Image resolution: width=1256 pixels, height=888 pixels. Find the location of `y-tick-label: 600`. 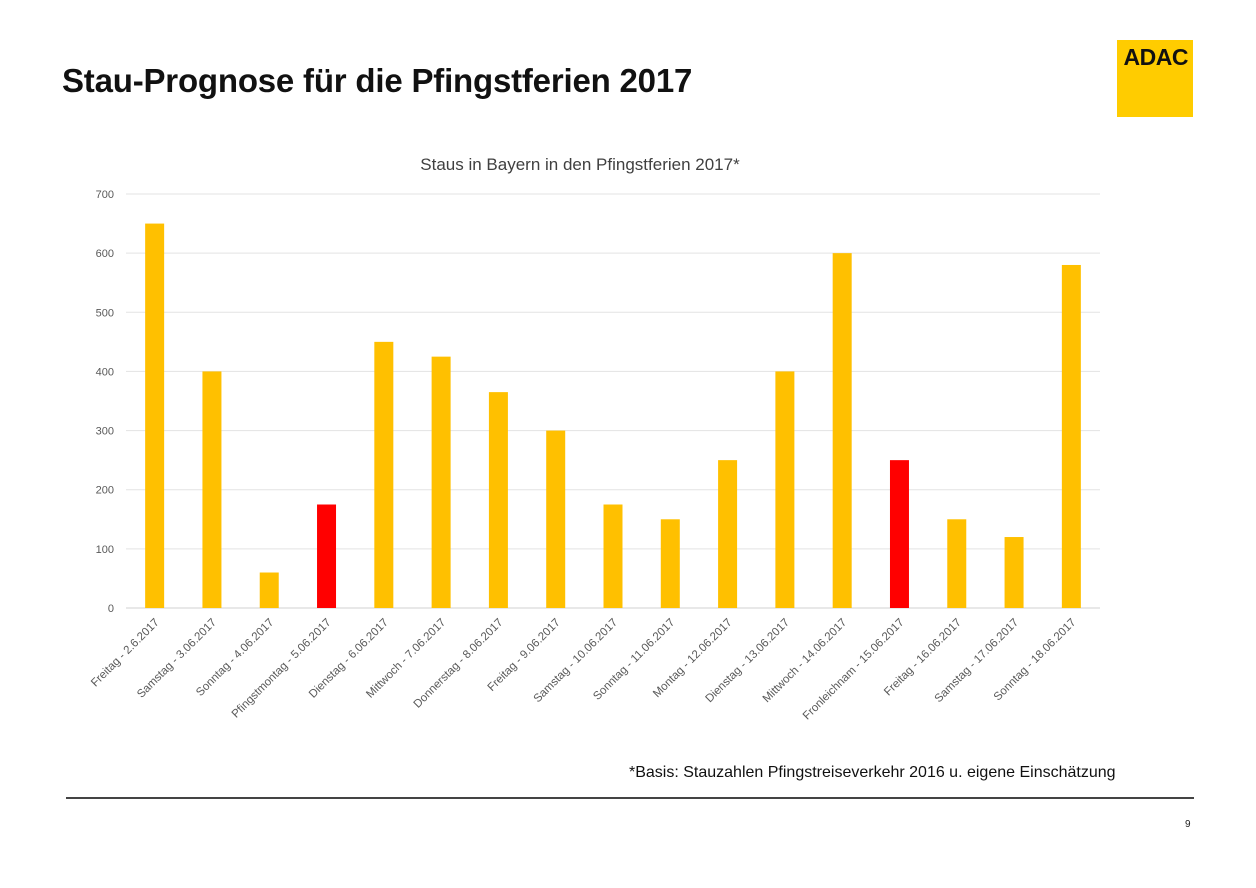

y-tick-label: 600 is located at coordinates (105, 254).